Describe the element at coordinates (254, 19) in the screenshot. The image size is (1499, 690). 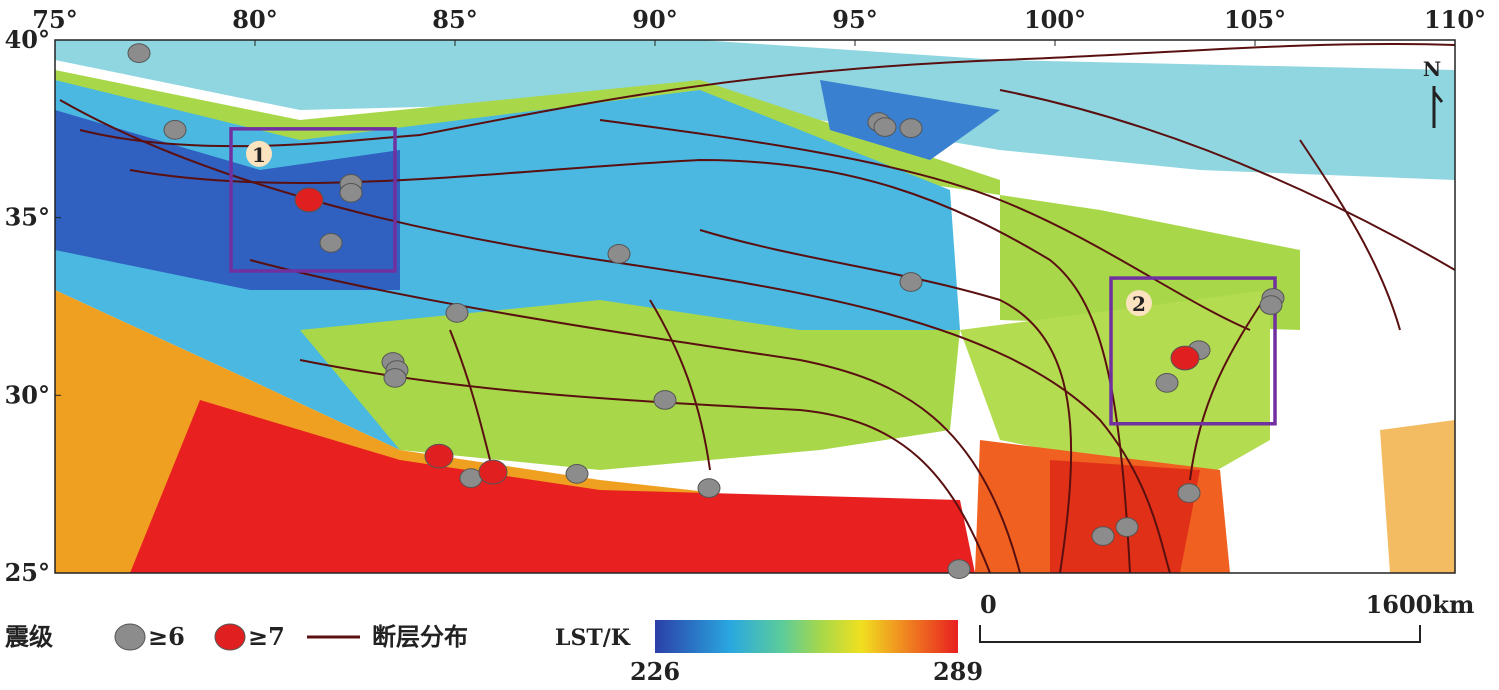
I see `x-tick-label: 80°` at that location.